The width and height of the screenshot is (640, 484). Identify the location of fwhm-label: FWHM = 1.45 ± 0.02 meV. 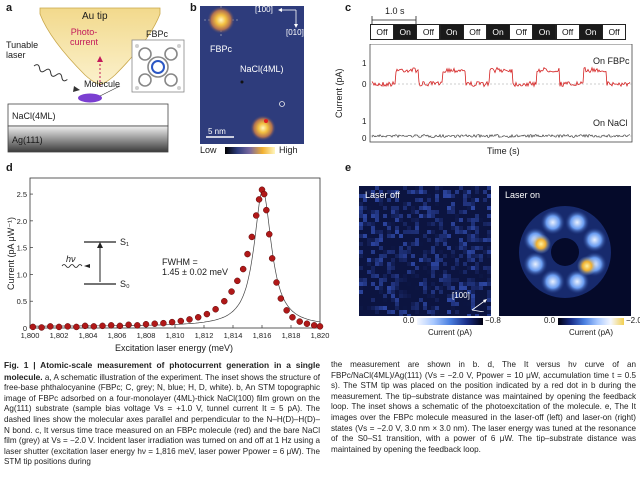
(195, 267).